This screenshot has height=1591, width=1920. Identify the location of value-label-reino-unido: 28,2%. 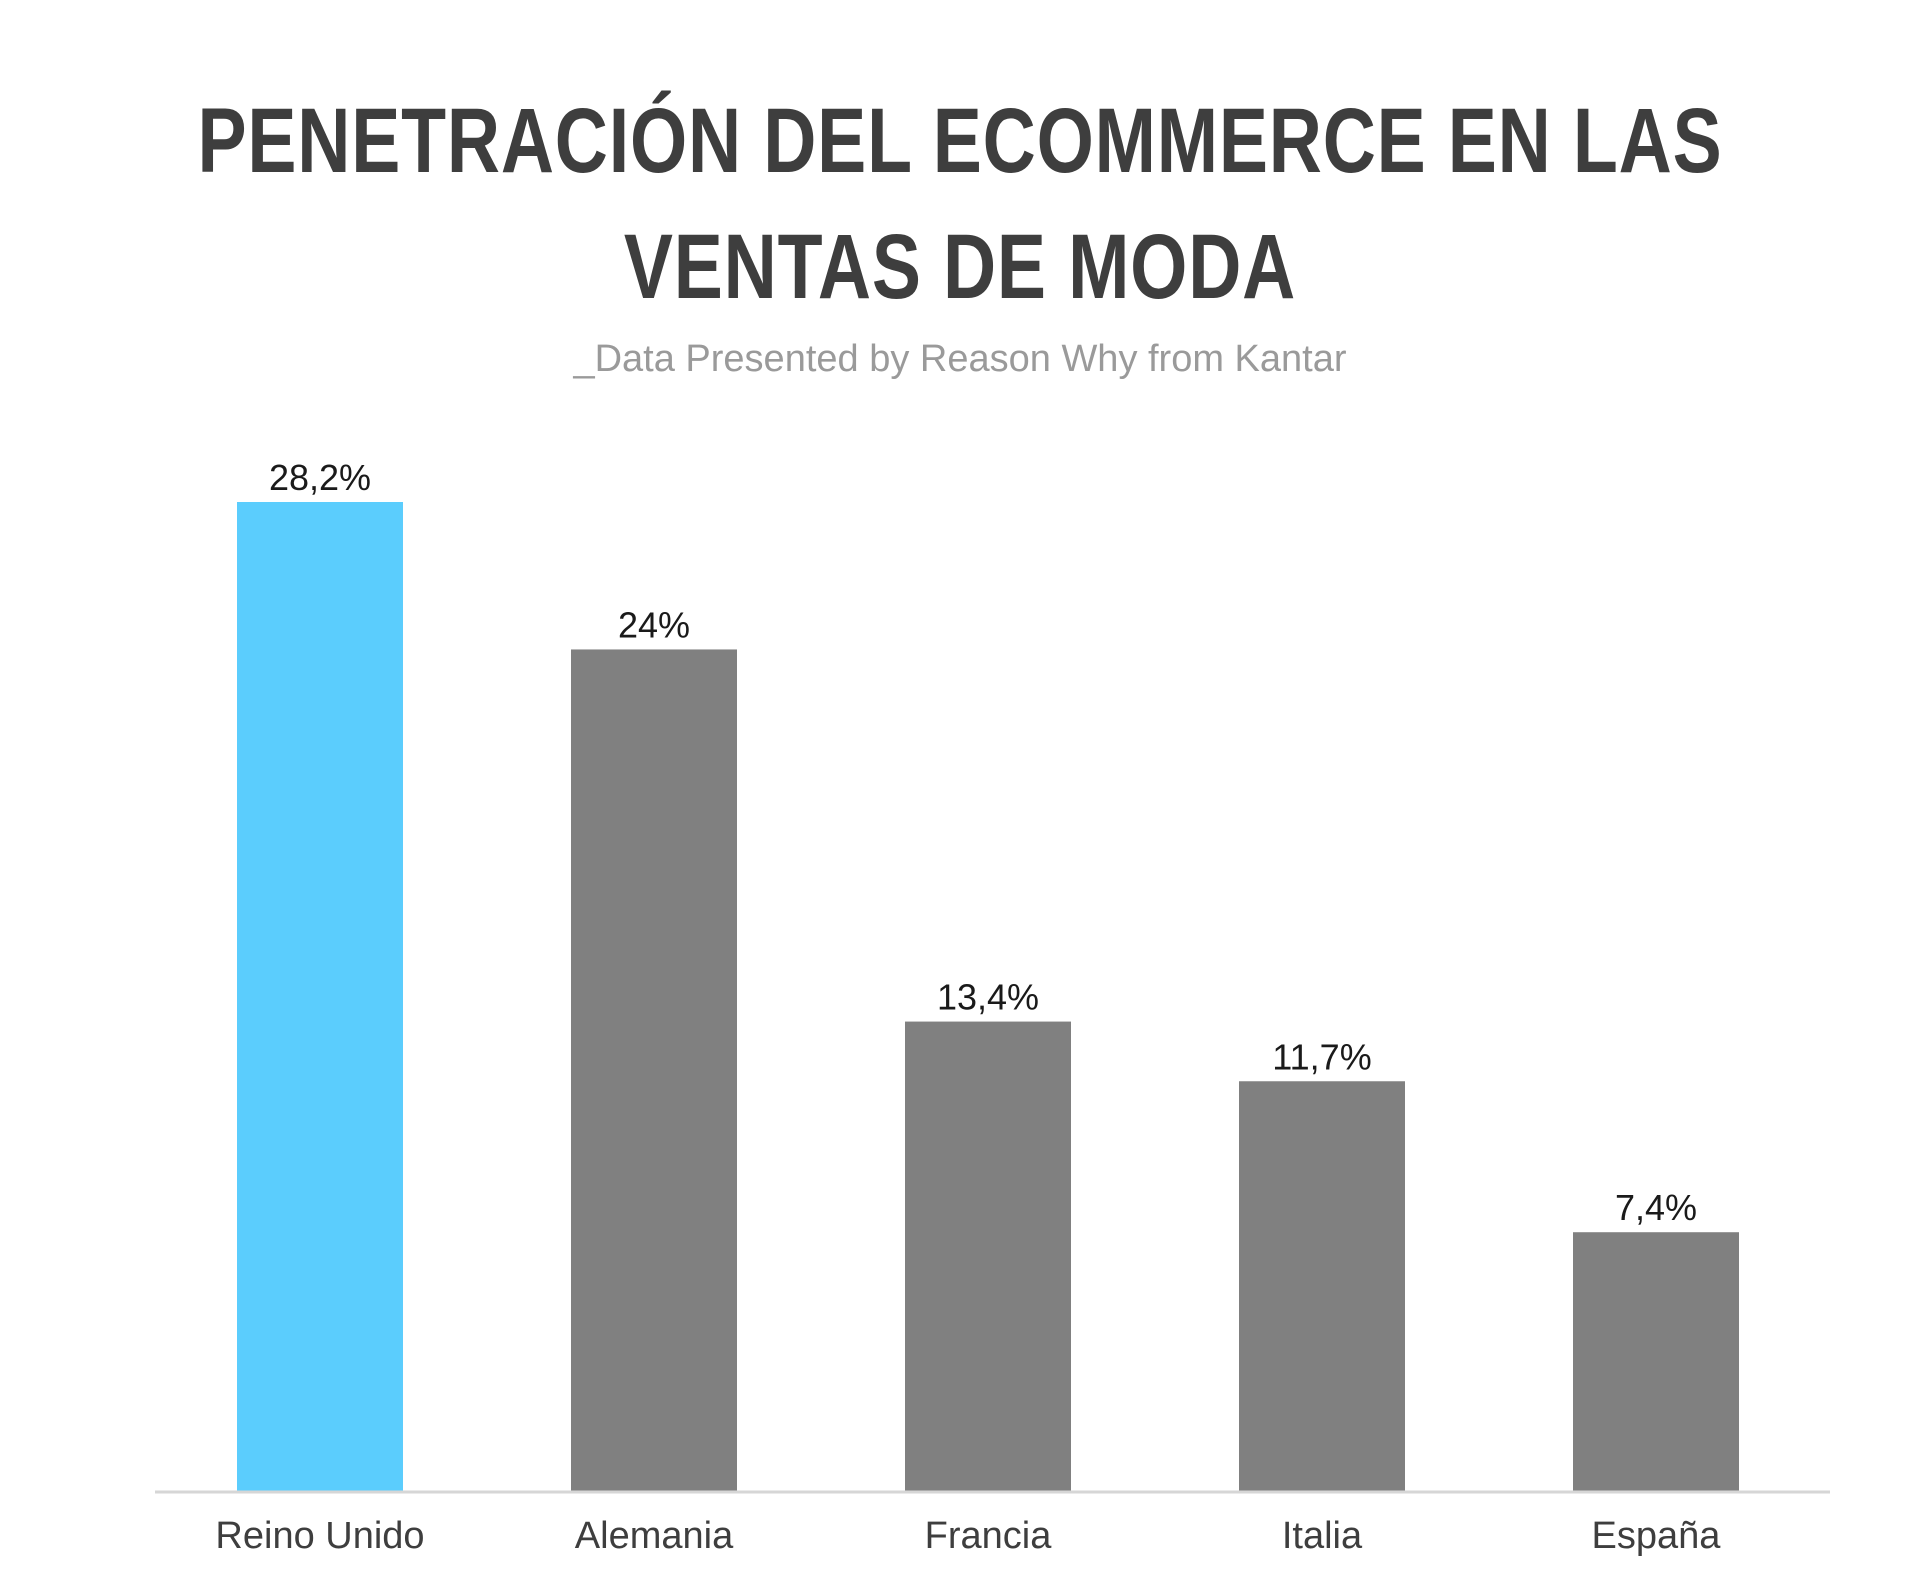
(320, 477).